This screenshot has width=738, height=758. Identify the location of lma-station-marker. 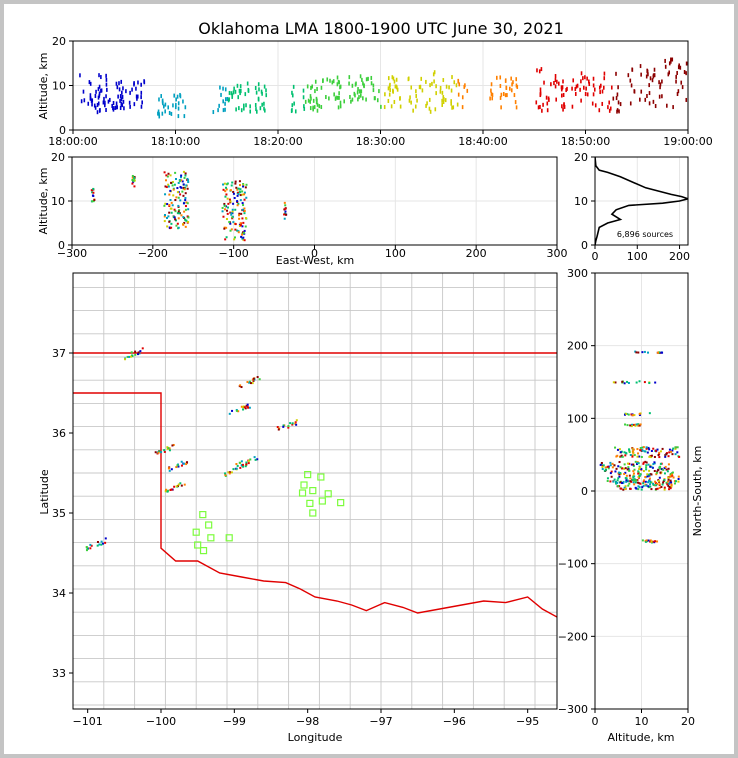
(313, 513).